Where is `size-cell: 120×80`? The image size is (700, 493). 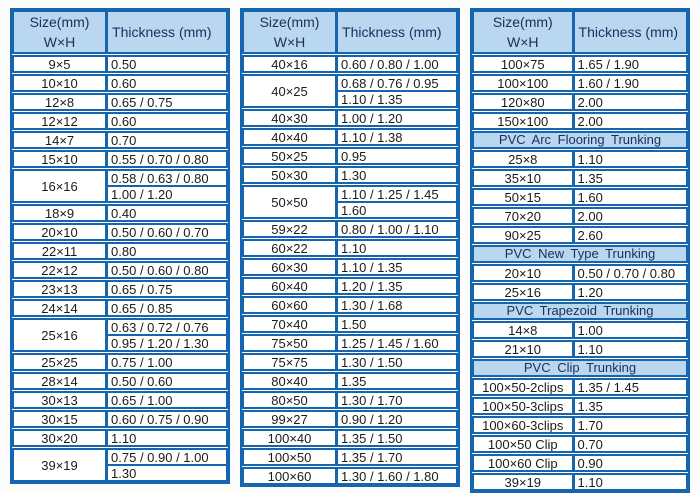 size-cell: 120×80 is located at coordinates (523, 102).